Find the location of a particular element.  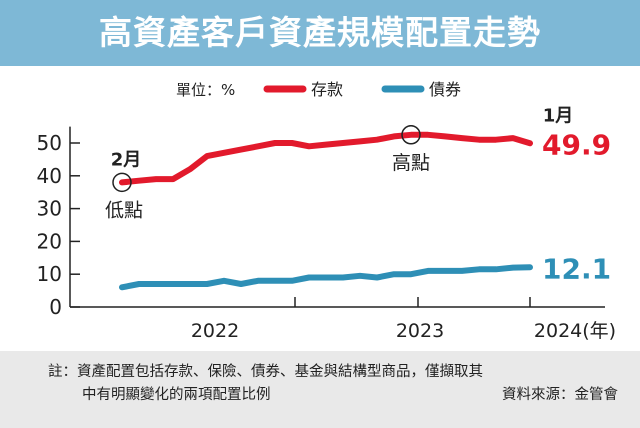

note-line-2: 中有明顯變化的兩項配置比例 is located at coordinates (176, 395).